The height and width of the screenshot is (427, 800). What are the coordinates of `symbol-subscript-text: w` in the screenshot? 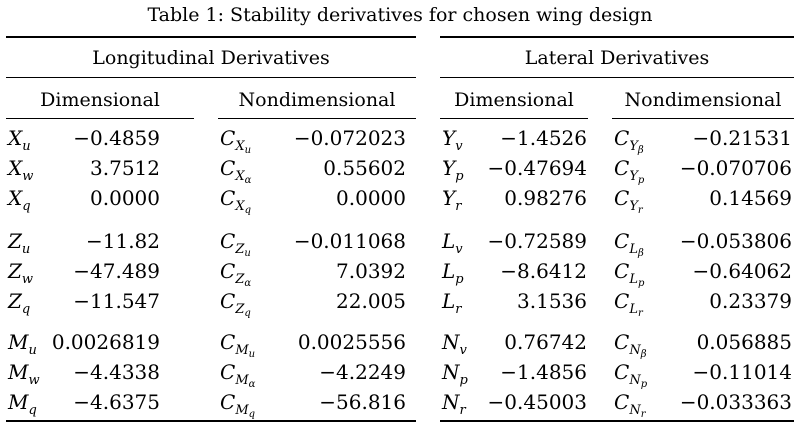 It's located at (28, 176).